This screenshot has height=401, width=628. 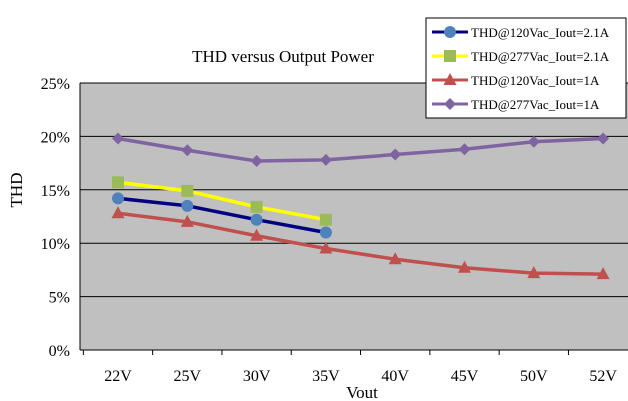 What do you see at coordinates (603, 376) in the screenshot?
I see `x-tick-label: 52V` at bounding box center [603, 376].